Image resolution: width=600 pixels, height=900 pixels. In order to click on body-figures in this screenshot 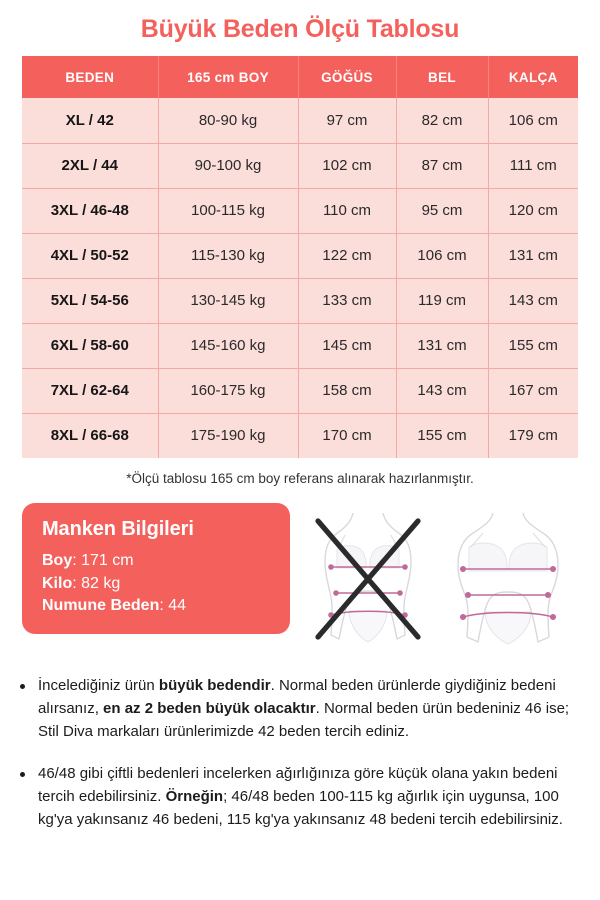, I will do `click(438, 578)`.